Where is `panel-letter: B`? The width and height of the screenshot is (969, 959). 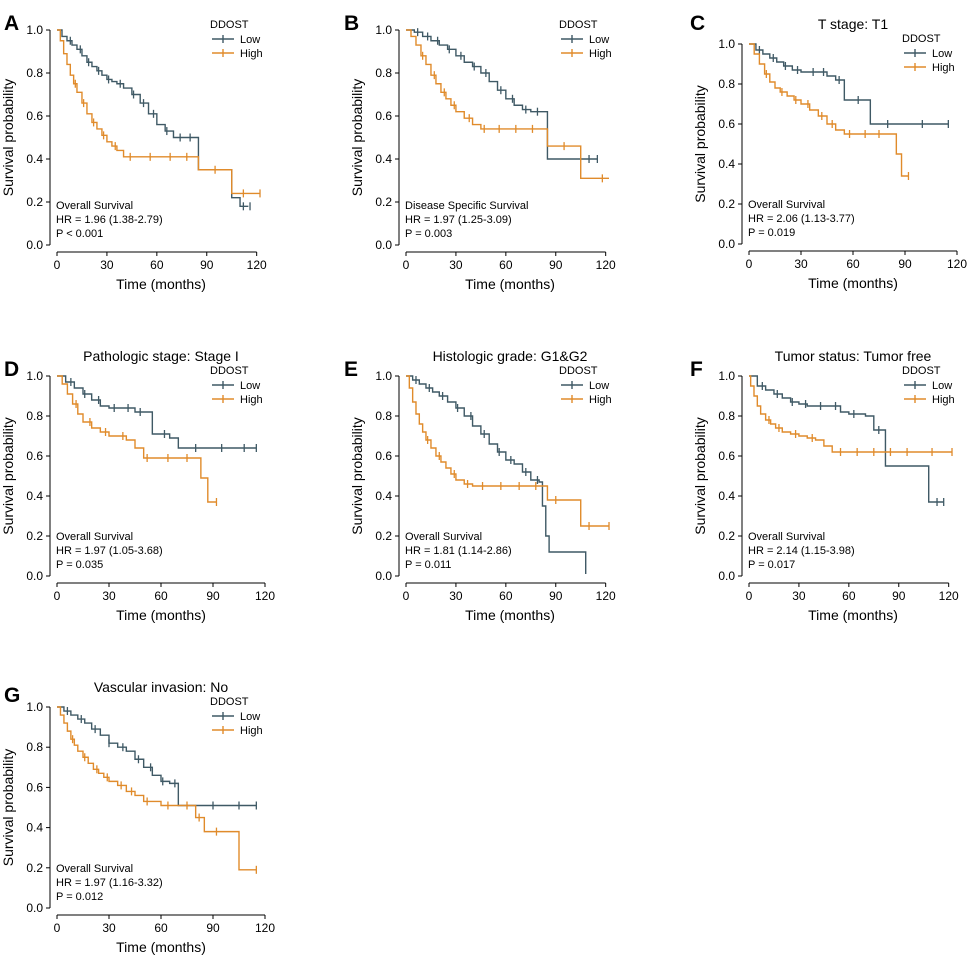 panel-letter: B is located at coordinates (351, 23).